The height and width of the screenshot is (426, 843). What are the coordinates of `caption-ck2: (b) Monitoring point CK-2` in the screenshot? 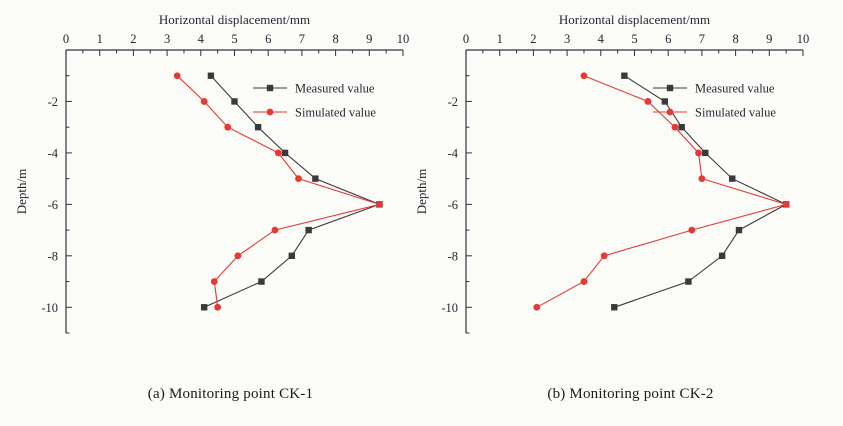 It's located at (630, 394).